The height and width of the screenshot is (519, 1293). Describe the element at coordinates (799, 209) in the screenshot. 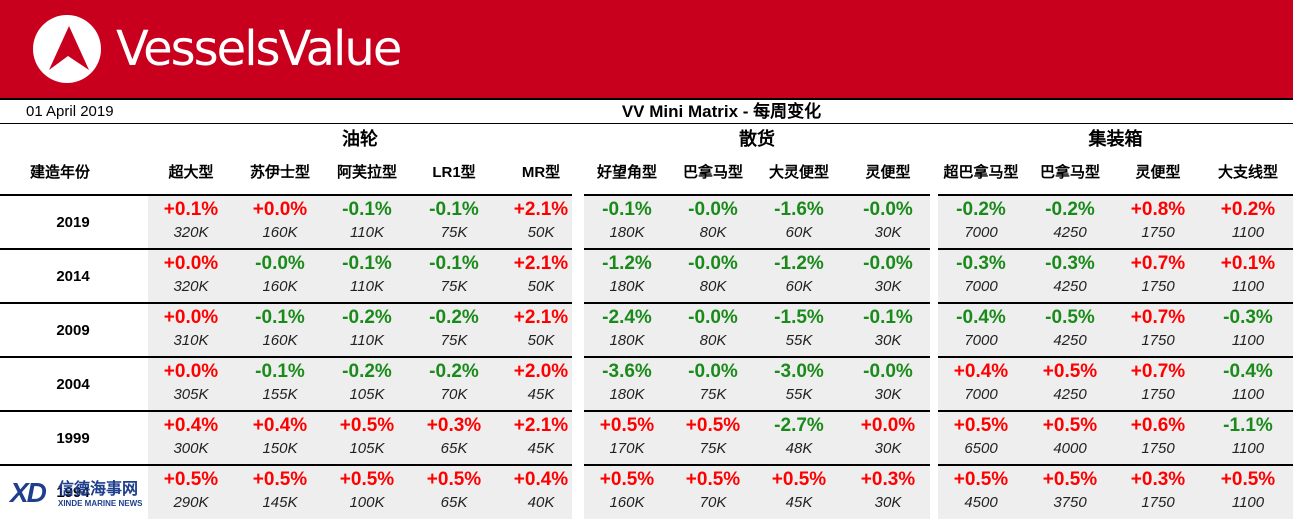

I see `weekly-change: -1.6%` at that location.